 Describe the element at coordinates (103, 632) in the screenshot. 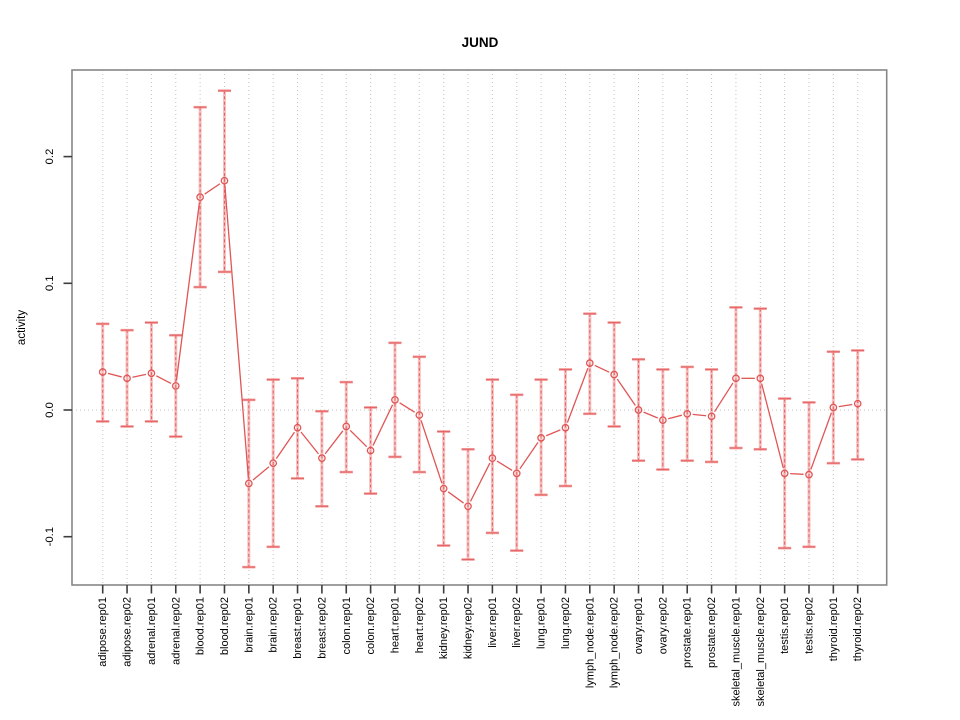

I see `x-tick-label: adipose.rep01` at that location.